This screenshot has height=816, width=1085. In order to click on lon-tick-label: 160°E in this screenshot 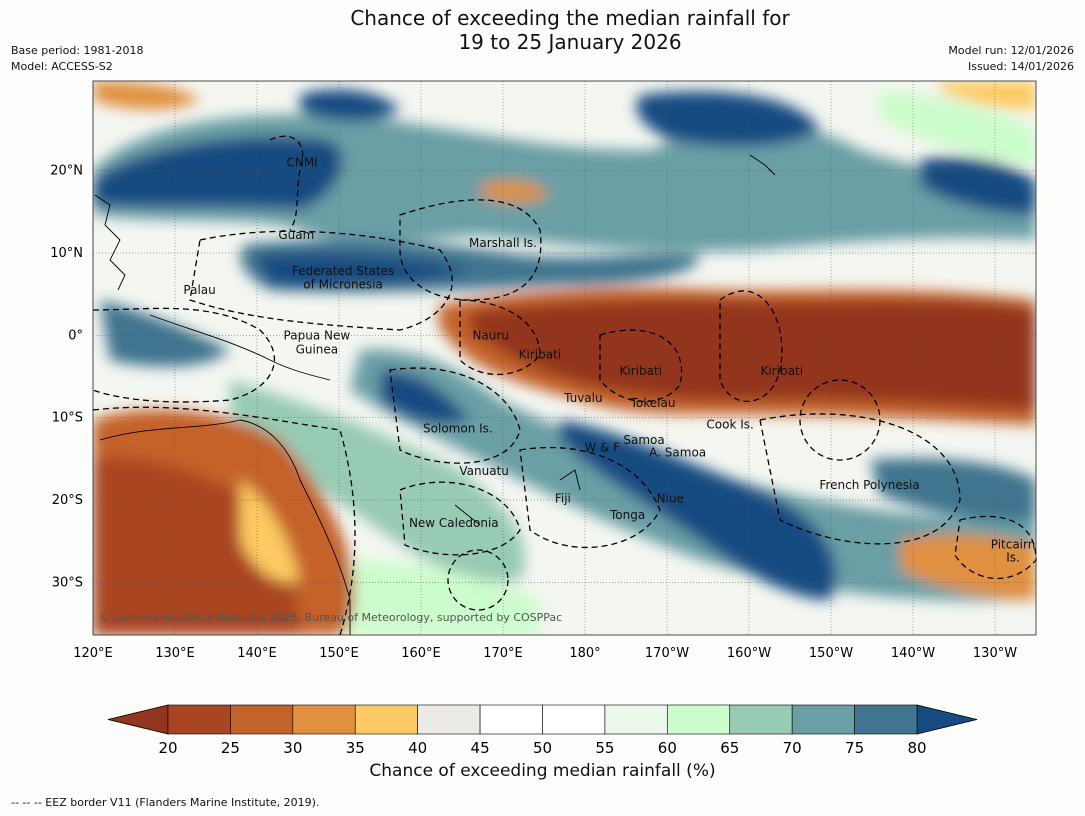, I will do `click(421, 653)`.